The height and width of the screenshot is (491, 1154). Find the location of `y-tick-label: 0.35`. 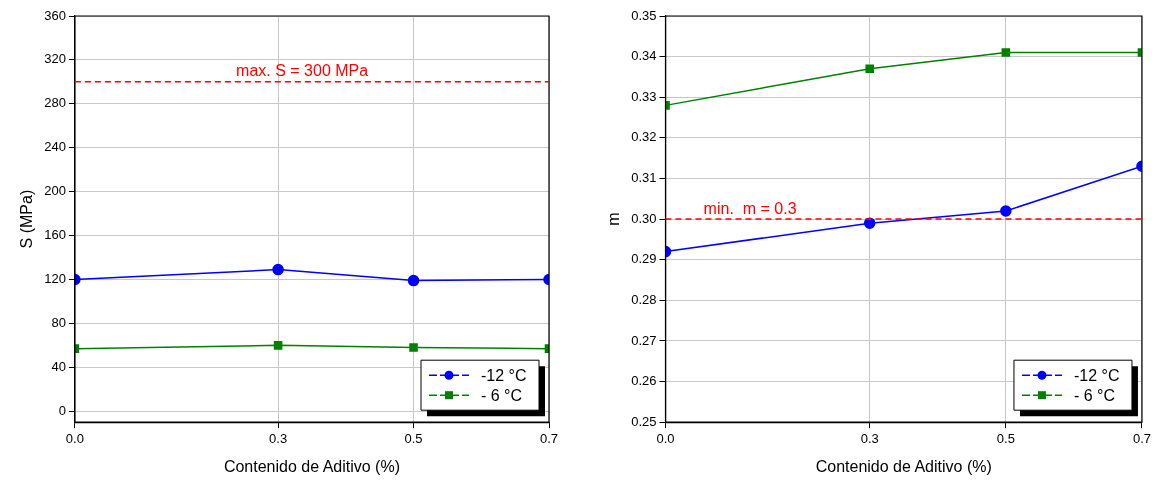

y-tick-label: 0.35 is located at coordinates (644, 15).